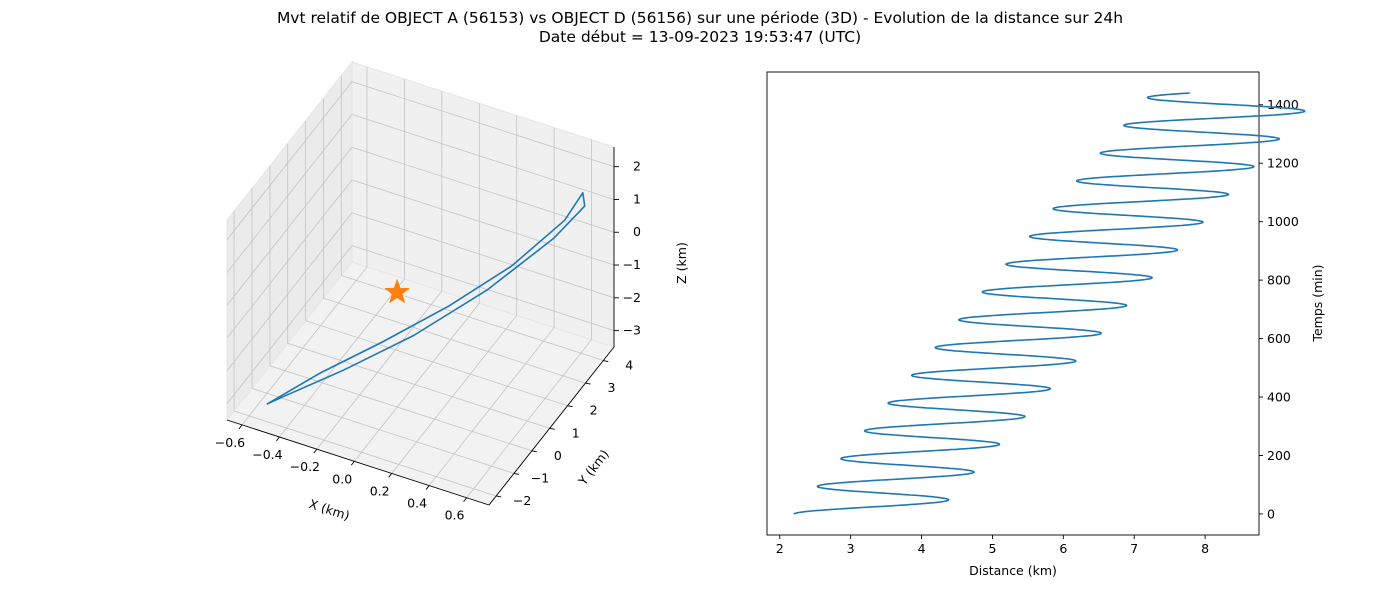 This screenshot has height=600, width=1400. What do you see at coordinates (230, 442) in the screenshot?
I see `x-tick-label: −0.6` at bounding box center [230, 442].